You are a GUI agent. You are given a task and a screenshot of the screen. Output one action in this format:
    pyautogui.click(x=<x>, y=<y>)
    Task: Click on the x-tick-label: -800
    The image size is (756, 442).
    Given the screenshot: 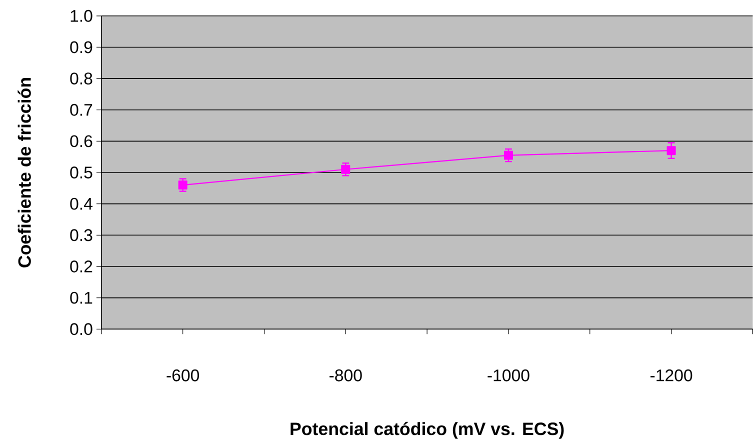 What is the action you would take?
    pyautogui.click(x=346, y=375)
    